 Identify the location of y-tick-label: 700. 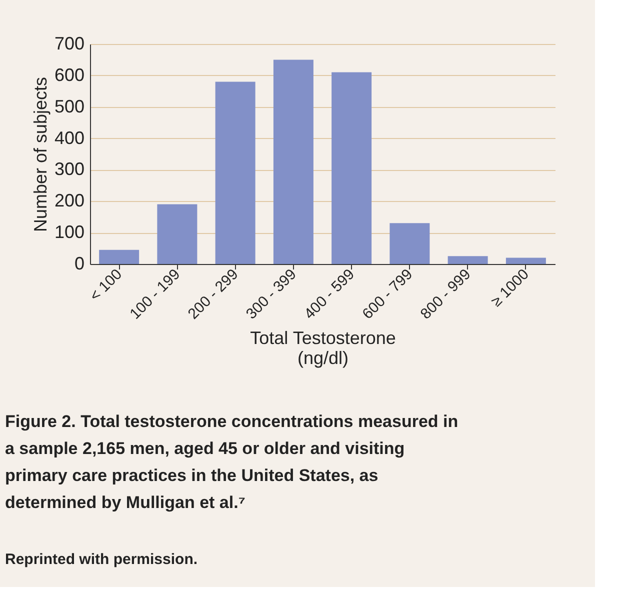
(69, 44).